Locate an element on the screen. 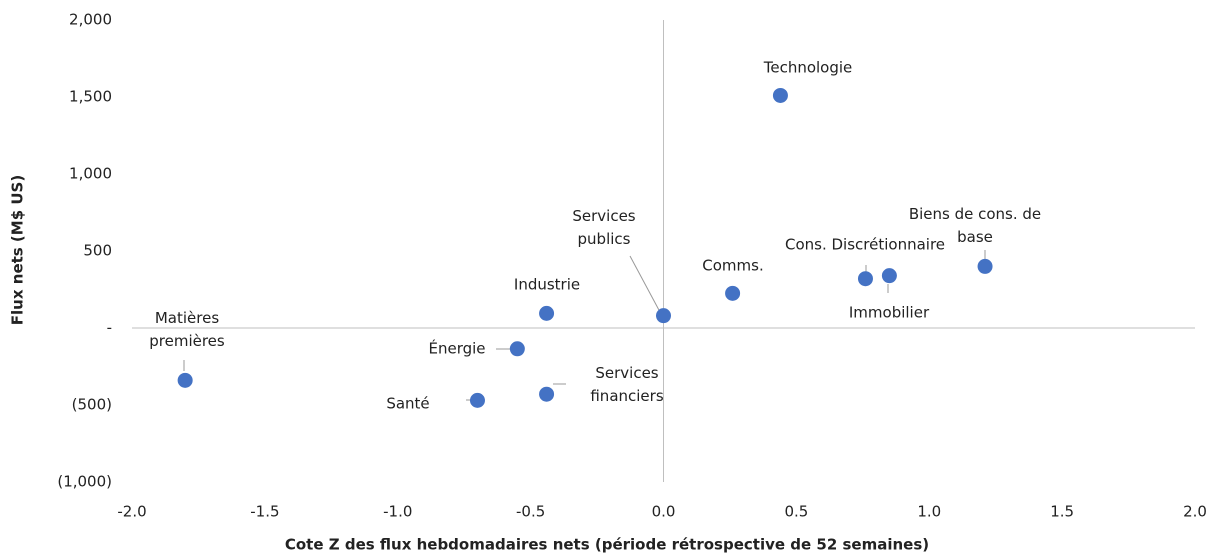 This screenshot has height=556, width=1212. point-label: Comms. is located at coordinates (733, 265).